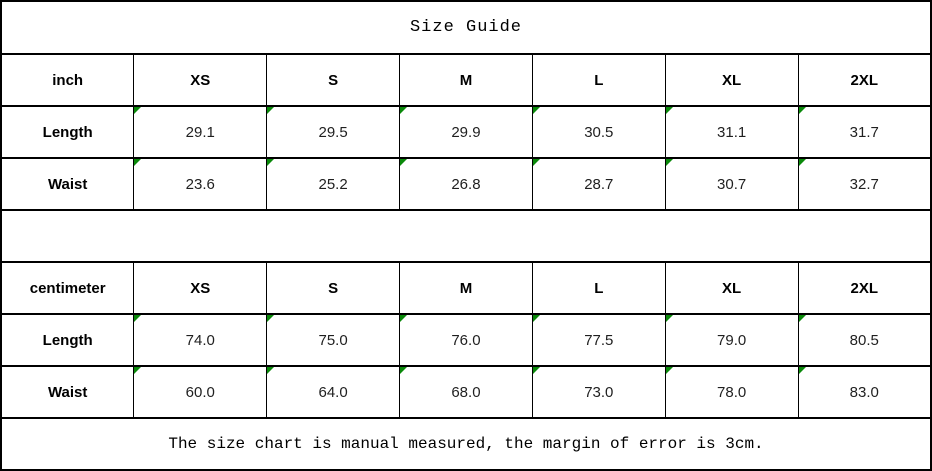  I want to click on size-value-cell: 23.6, so click(200, 184).